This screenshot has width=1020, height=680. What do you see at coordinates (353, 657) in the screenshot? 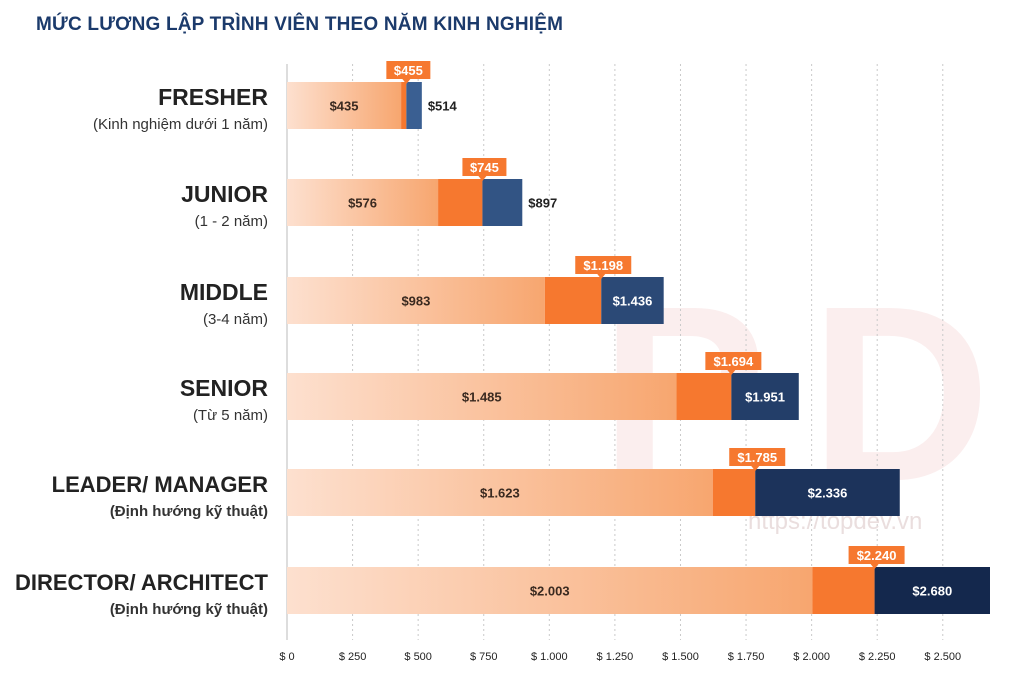
I see `x-tick-label: $ 250` at bounding box center [353, 657].